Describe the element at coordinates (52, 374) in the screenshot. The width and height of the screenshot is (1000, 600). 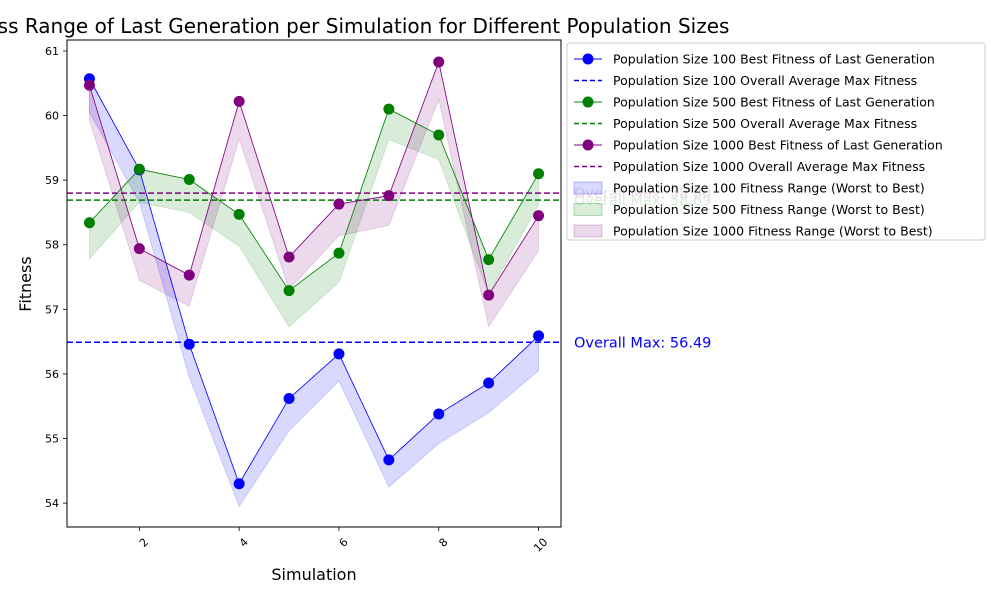
I see `y-tick-label: 56` at that location.